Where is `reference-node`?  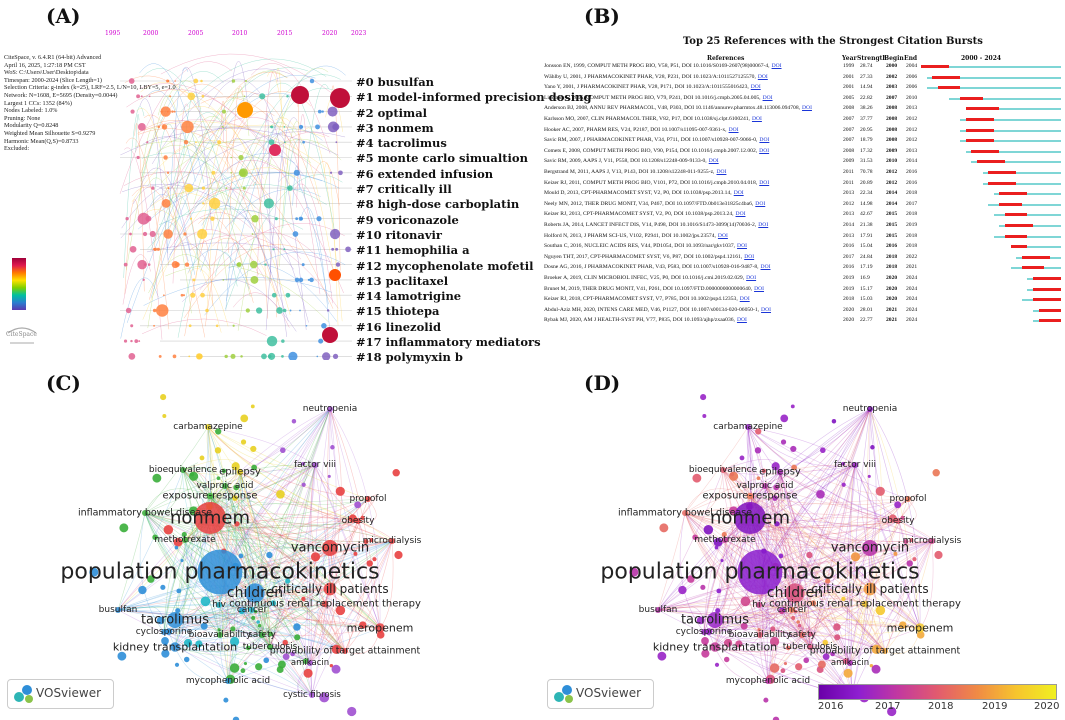 reference-node is located at coordinates (243, 173).